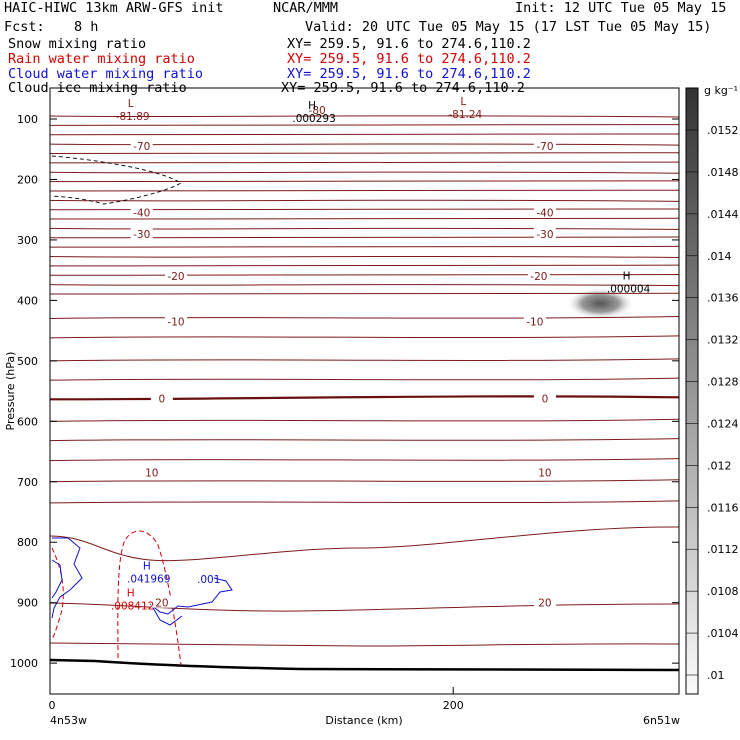 The image size is (740, 740). I want to click on legend-snow-name: Snow mixing ratio, so click(77, 44).